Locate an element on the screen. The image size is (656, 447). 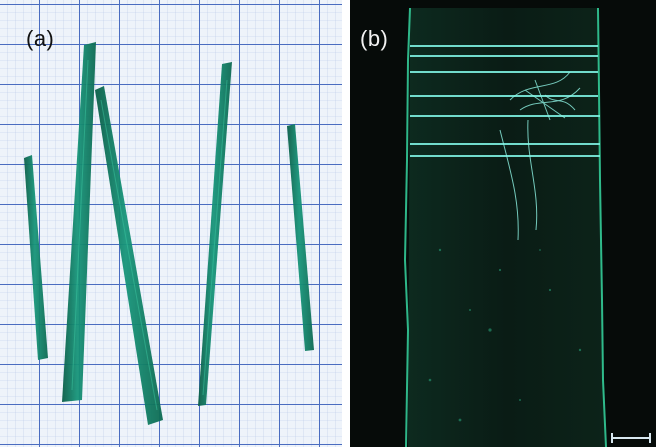
panel-label-b: (b) is located at coordinates (374, 38).